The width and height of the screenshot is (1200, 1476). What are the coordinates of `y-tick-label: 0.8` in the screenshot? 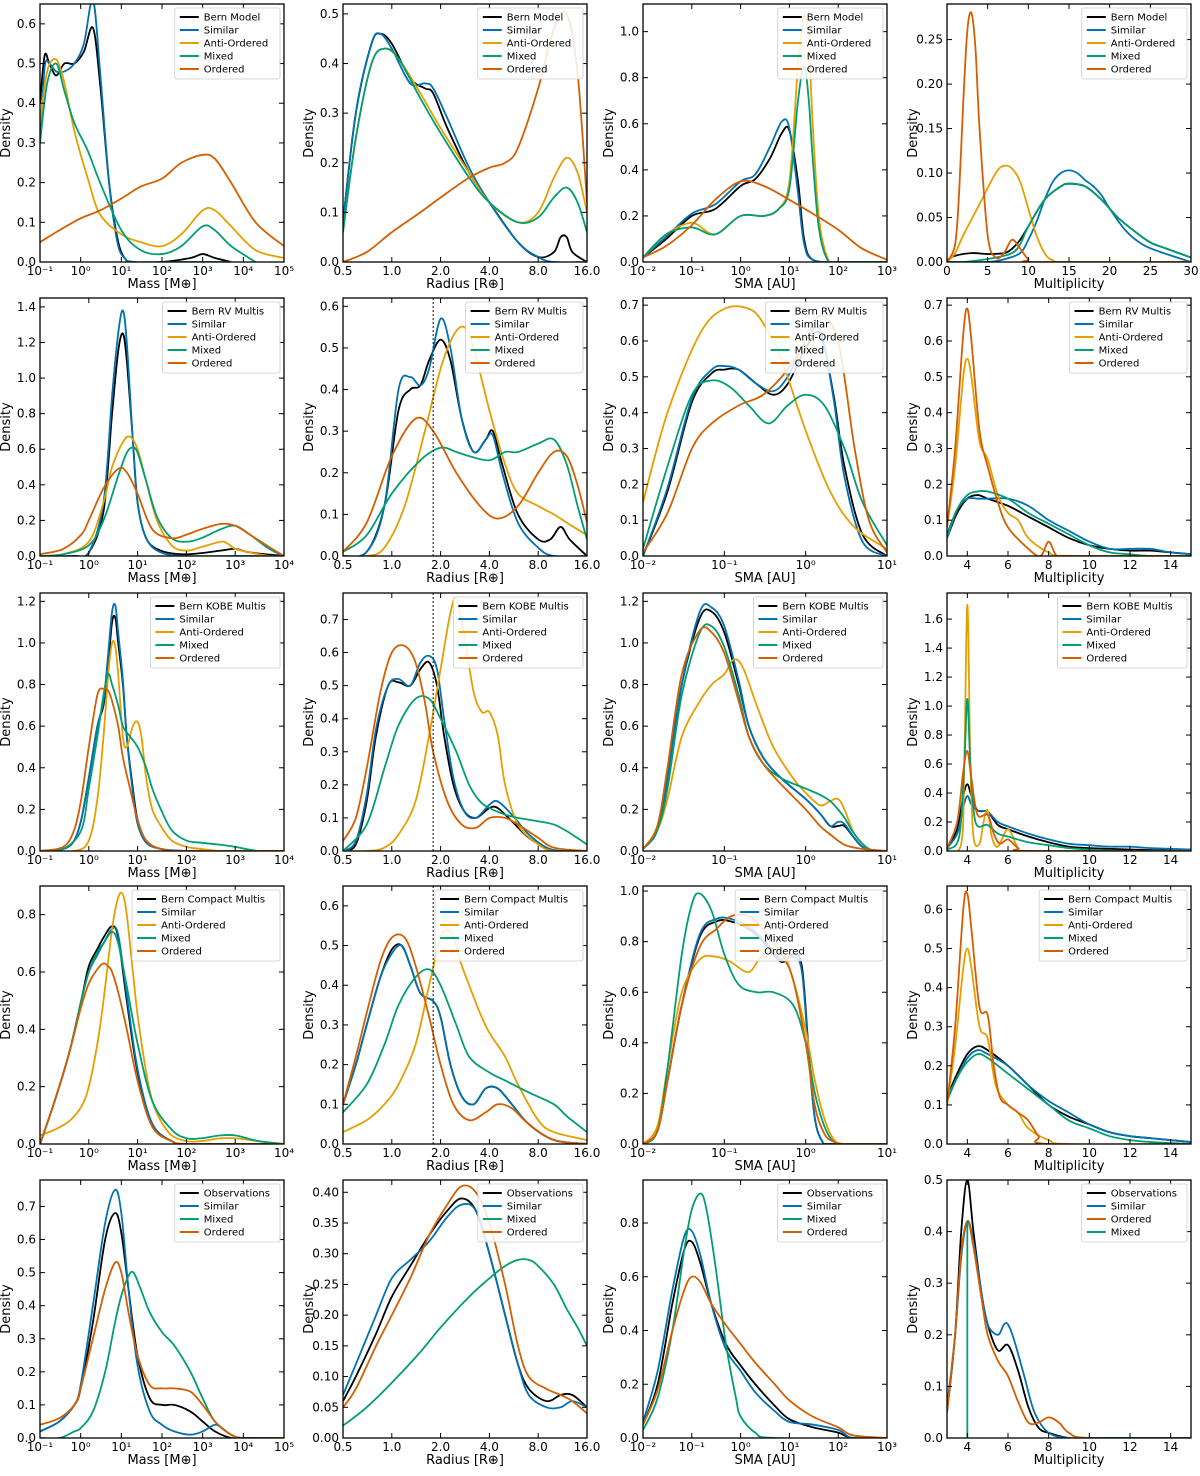 It's located at (26, 685).